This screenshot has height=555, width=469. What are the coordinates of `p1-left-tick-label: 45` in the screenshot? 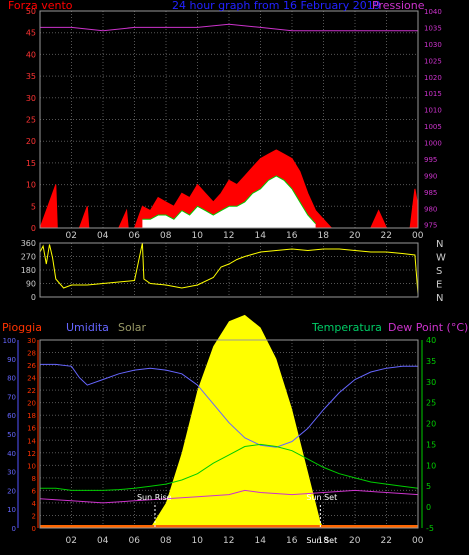 It's located at (31, 33).